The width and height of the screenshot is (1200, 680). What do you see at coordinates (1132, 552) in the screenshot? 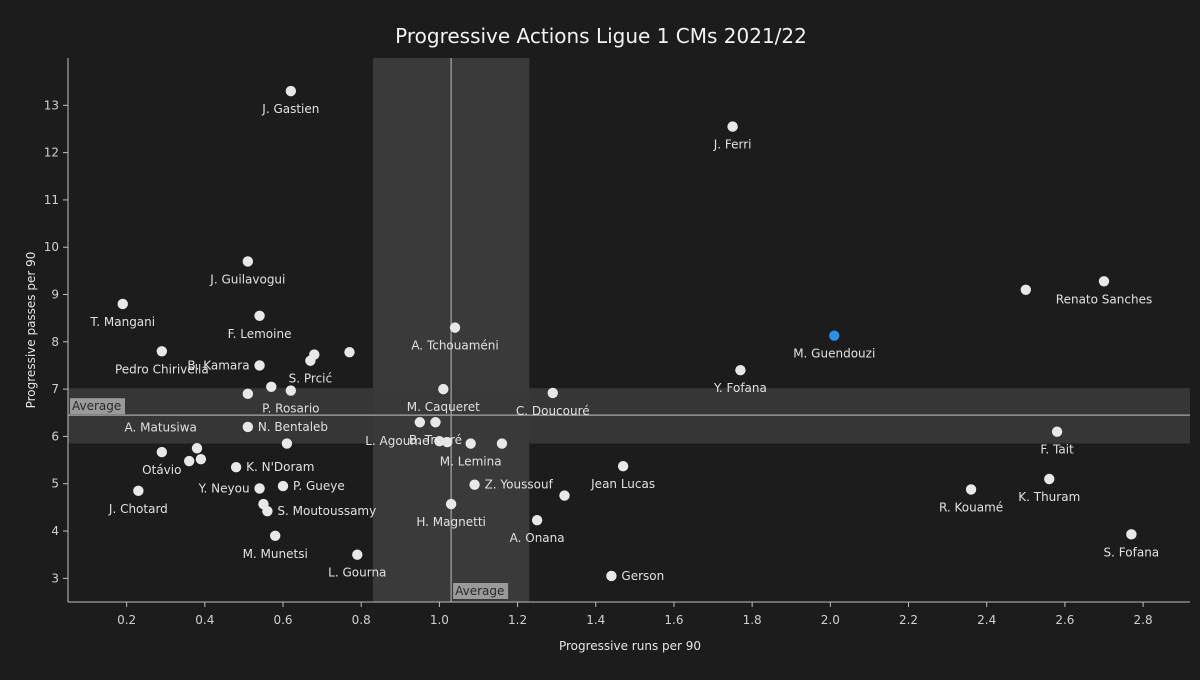
I see `data-label: S. Fofana` at bounding box center [1132, 552].